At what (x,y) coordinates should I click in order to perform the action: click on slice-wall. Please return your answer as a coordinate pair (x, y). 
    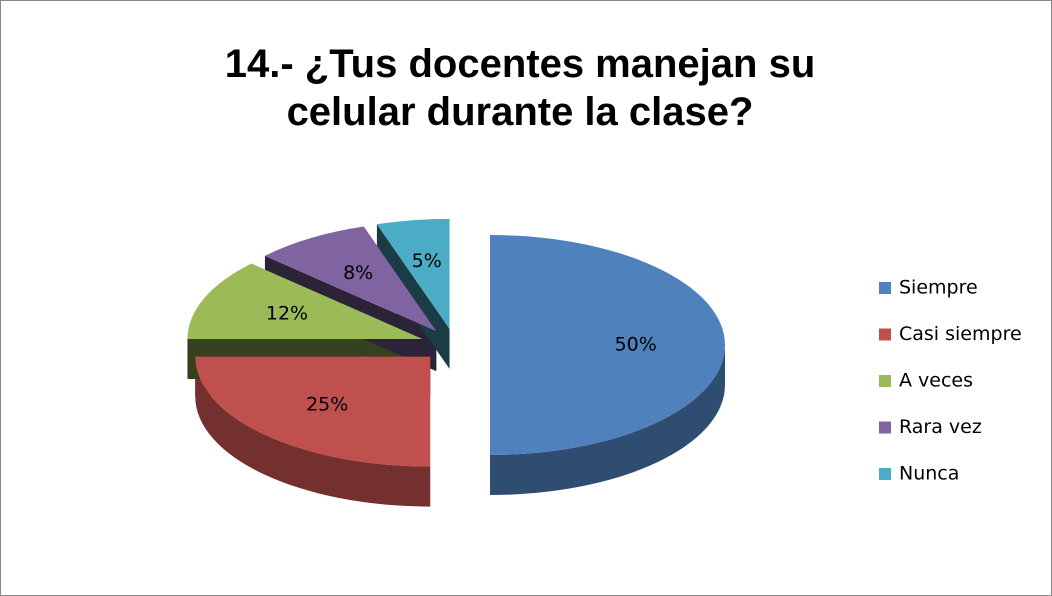
    Looking at the image, I should click on (413, 296).